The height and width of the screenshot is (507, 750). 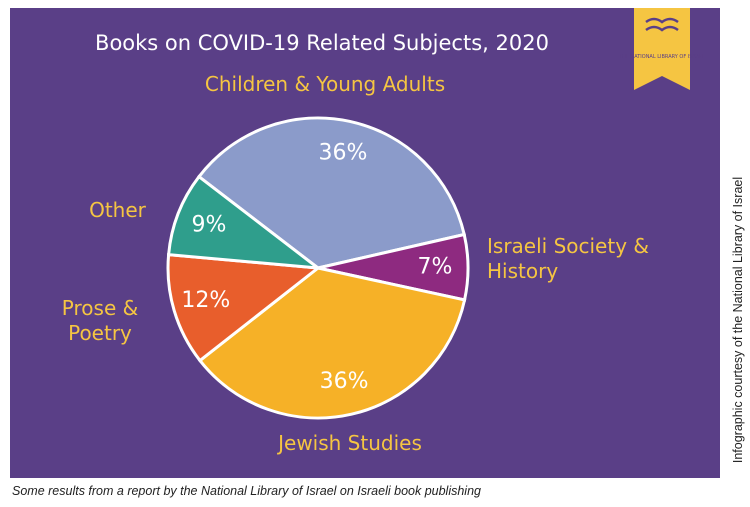 I want to click on logo-text: THE NATIONAL LIBRARY OF ISRAEL, so click(x=661, y=57).